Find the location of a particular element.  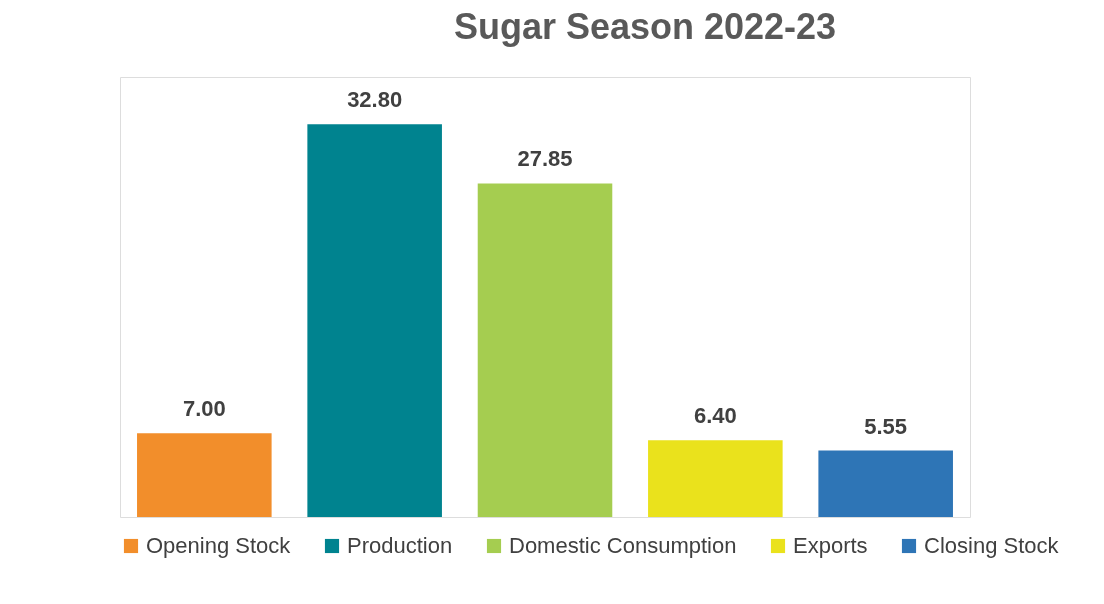

legend-label: Domestic Consumption is located at coordinates (623, 545).